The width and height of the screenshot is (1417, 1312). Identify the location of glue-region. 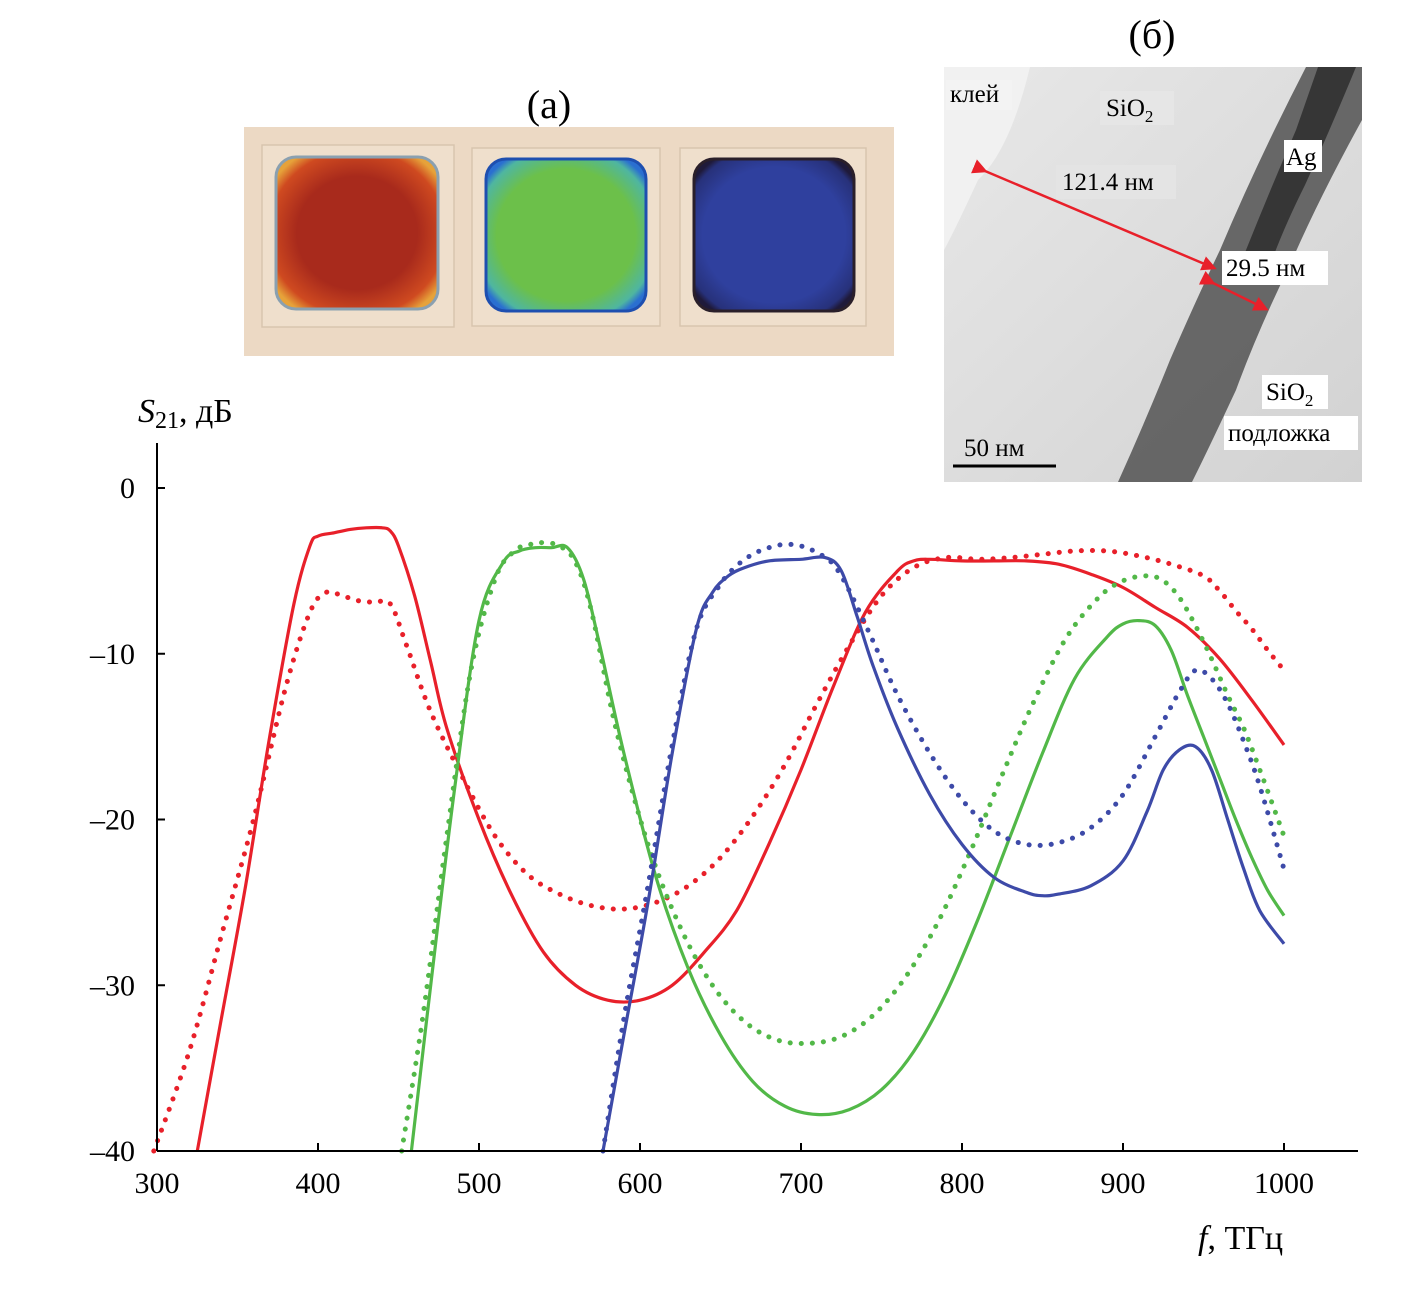
(987, 158).